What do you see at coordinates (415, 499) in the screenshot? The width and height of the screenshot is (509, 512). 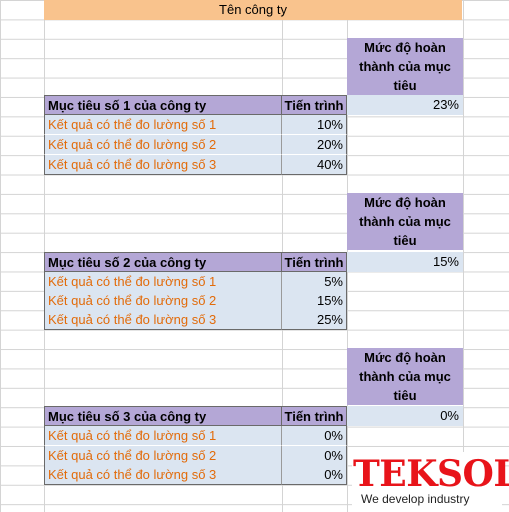 I see `logo-tagline: We develop industry` at bounding box center [415, 499].